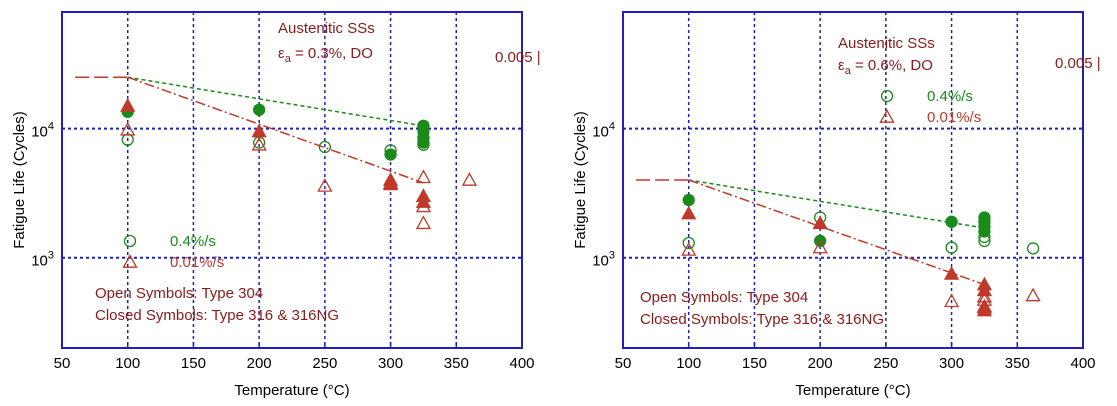 This screenshot has height=406, width=1117. Describe the element at coordinates (885, 67) in the screenshot. I see `annotation-strain: εa = 0.6%, DO` at that location.